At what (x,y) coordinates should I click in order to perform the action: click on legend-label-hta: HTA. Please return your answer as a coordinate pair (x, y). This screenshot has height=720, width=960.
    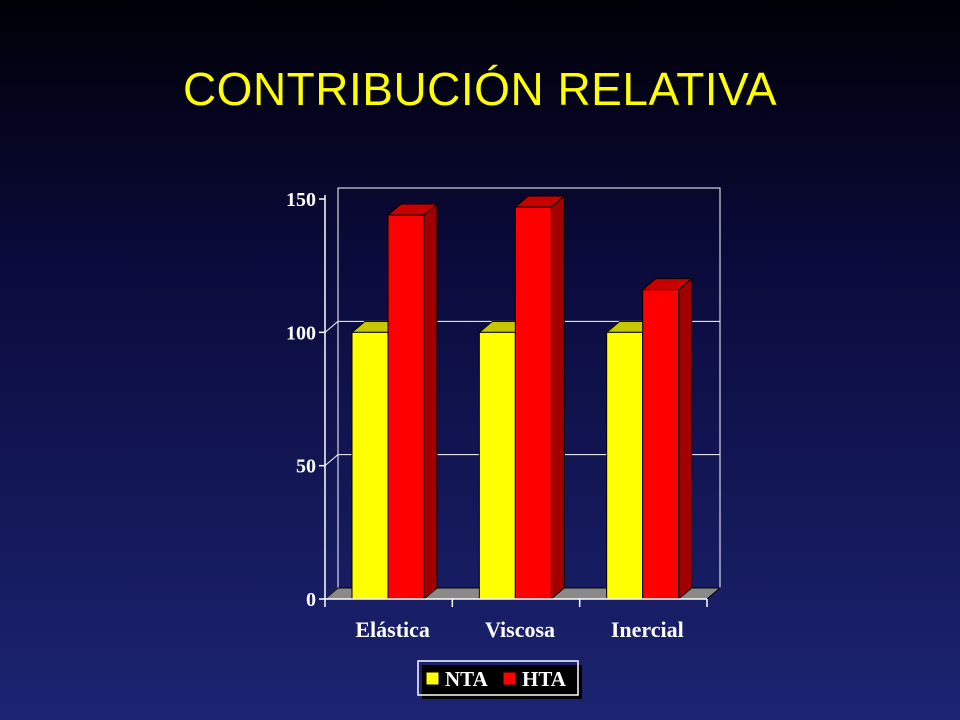
    Looking at the image, I should click on (544, 679).